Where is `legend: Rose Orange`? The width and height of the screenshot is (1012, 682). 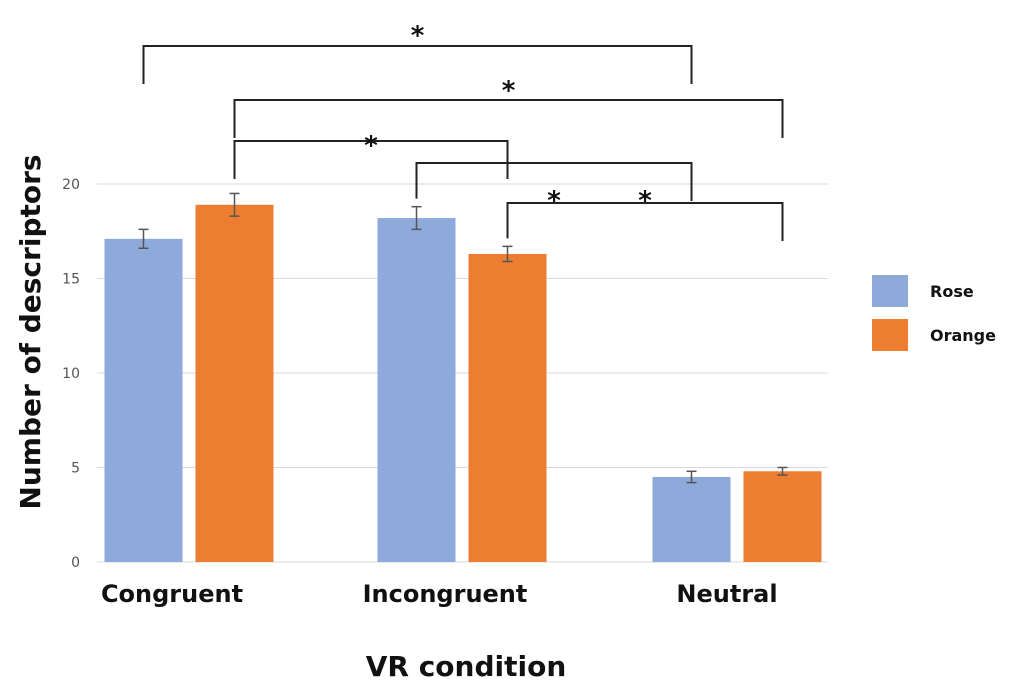
legend: Rose Orange is located at coordinates (934, 313).